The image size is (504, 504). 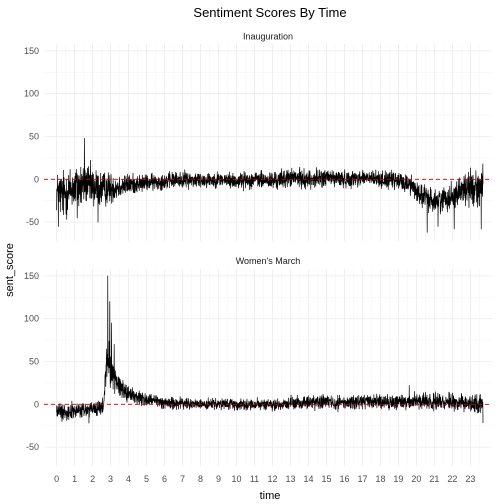 I want to click on x-tick-label: 14, so click(x=308, y=479).